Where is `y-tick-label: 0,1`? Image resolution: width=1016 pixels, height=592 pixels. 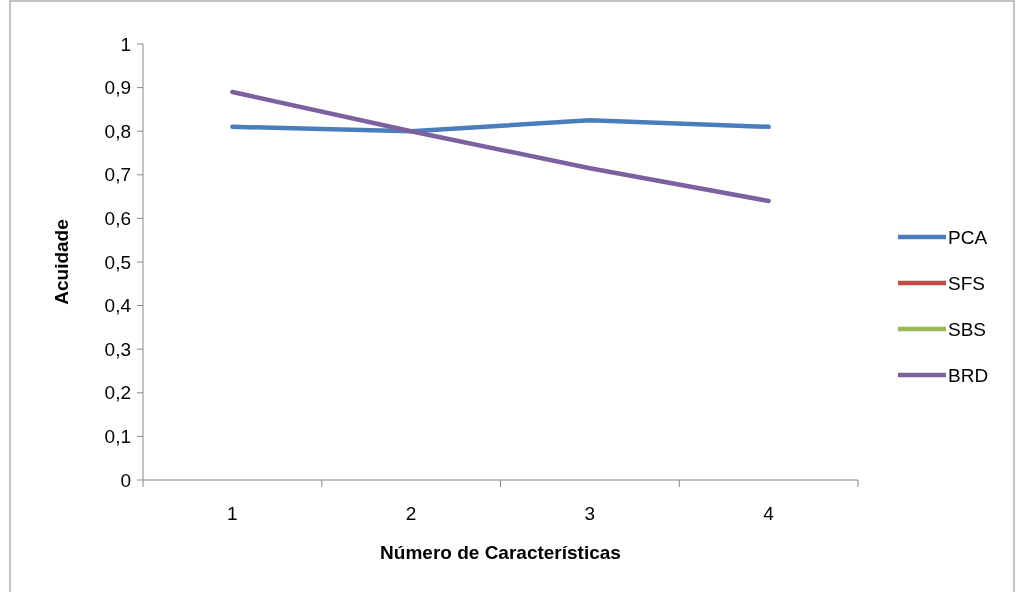 y-tick-label: 0,1 is located at coordinates (117, 437).